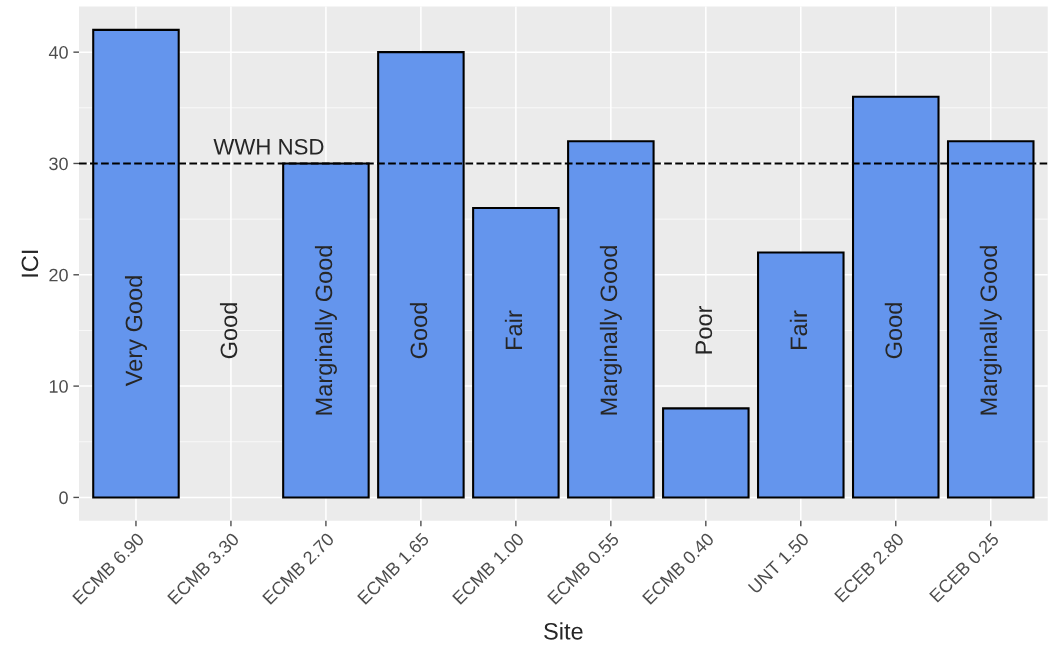  Describe the element at coordinates (58, 164) in the screenshot. I see `y-tick-label: 30` at that location.